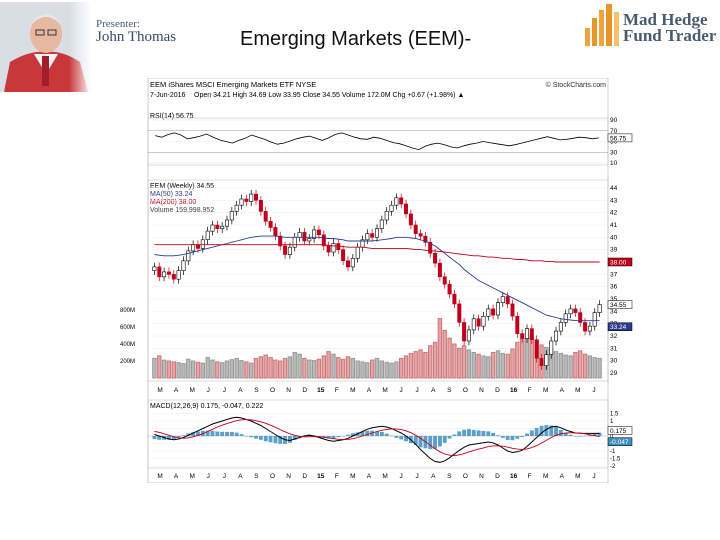  I want to click on macd-tick-7: -2, so click(613, 467).